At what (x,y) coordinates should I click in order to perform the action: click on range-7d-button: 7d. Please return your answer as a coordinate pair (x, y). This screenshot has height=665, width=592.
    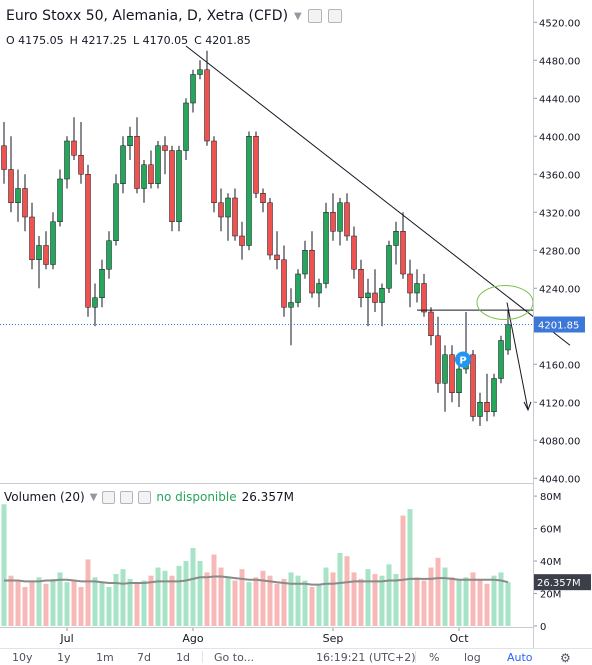
    Looking at the image, I should click on (144, 657).